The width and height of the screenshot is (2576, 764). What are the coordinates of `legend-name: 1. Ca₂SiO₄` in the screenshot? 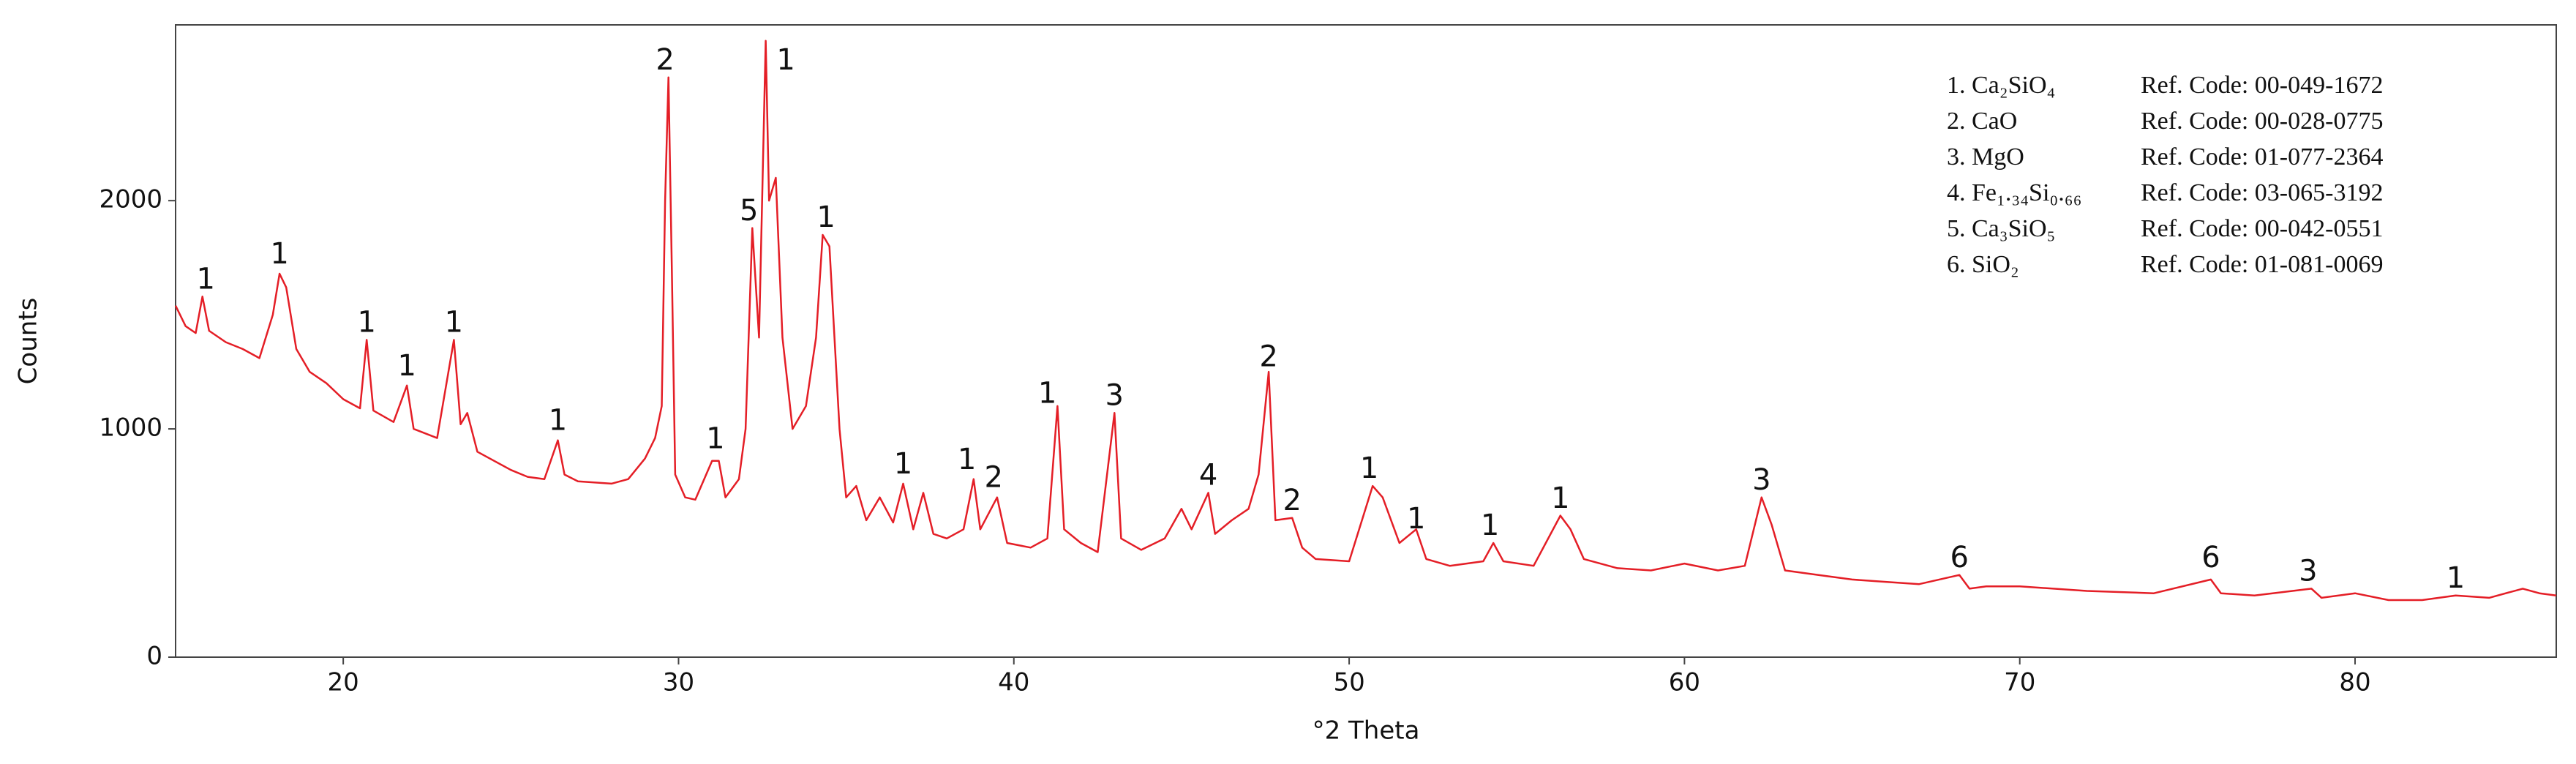 It's located at (2001, 85).